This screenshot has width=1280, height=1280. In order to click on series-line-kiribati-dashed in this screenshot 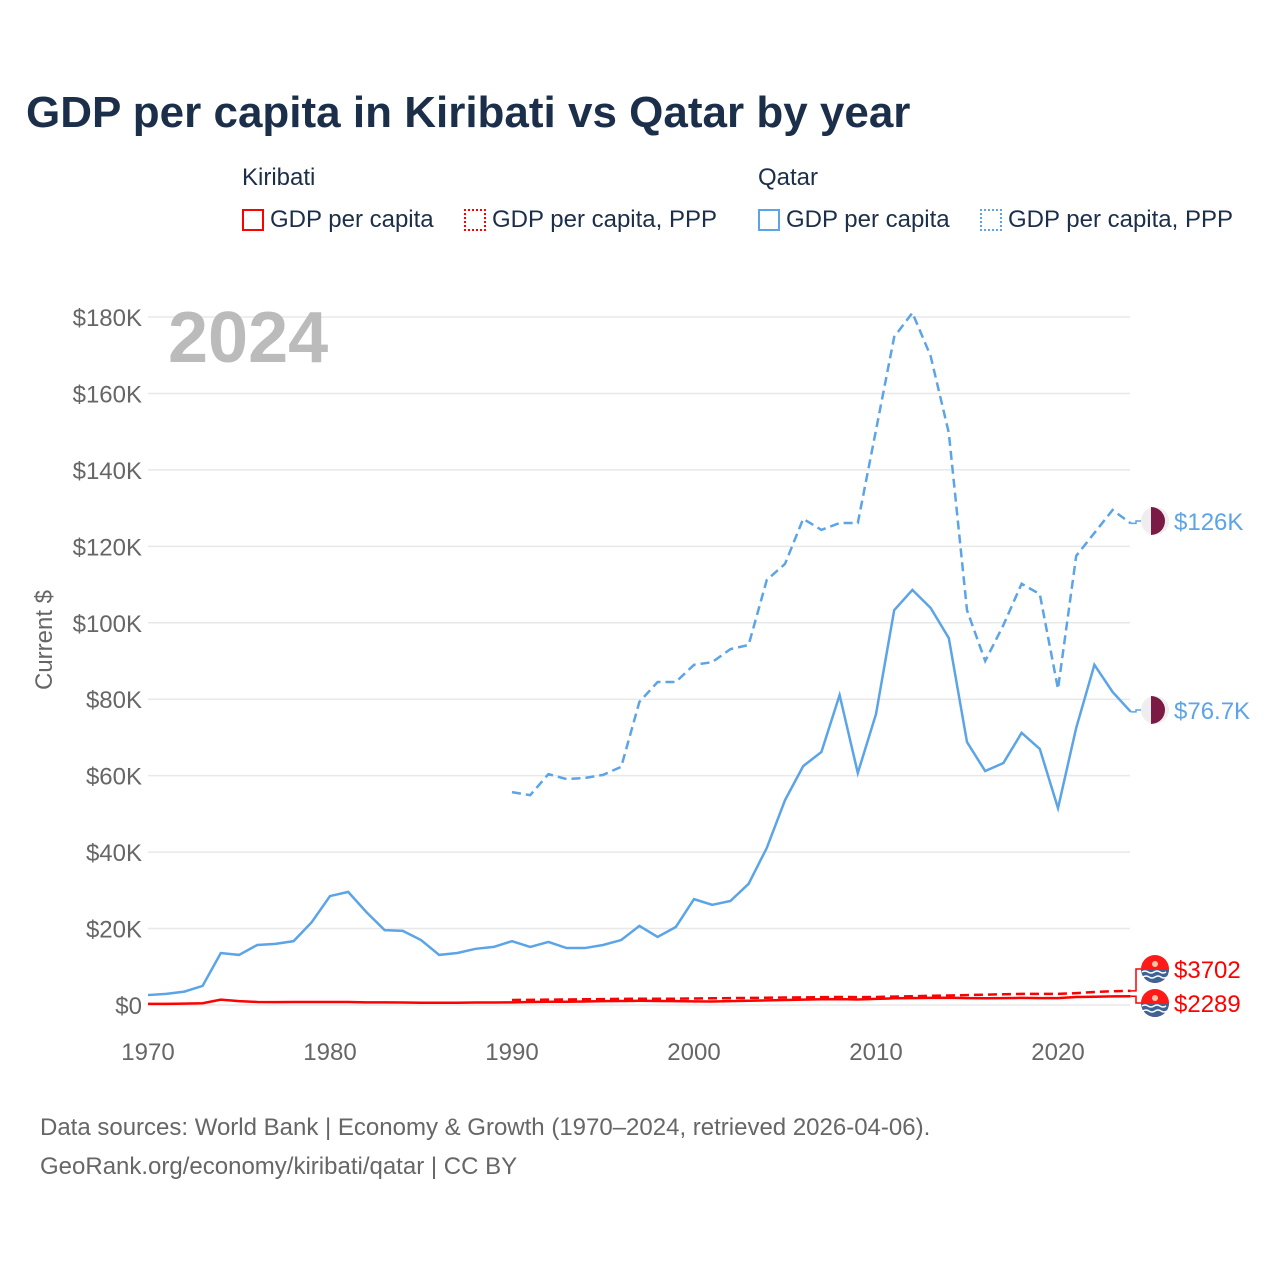, I will do `click(821, 995)`.